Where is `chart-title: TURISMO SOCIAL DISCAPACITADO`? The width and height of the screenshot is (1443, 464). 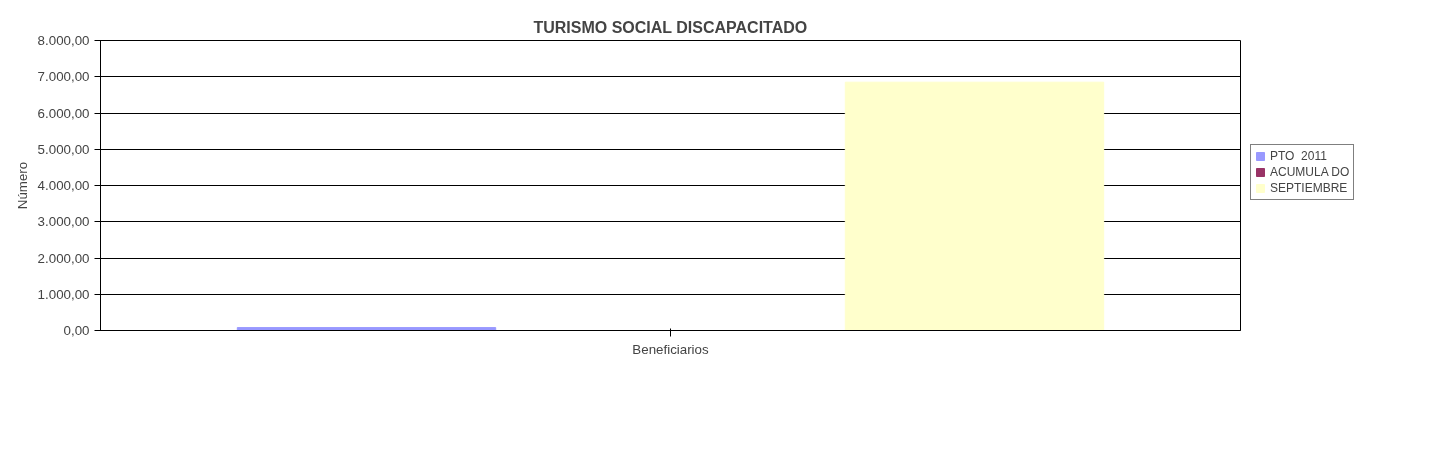 chart-title: TURISMO SOCIAL DISCAPACITADO is located at coordinates (670, 27).